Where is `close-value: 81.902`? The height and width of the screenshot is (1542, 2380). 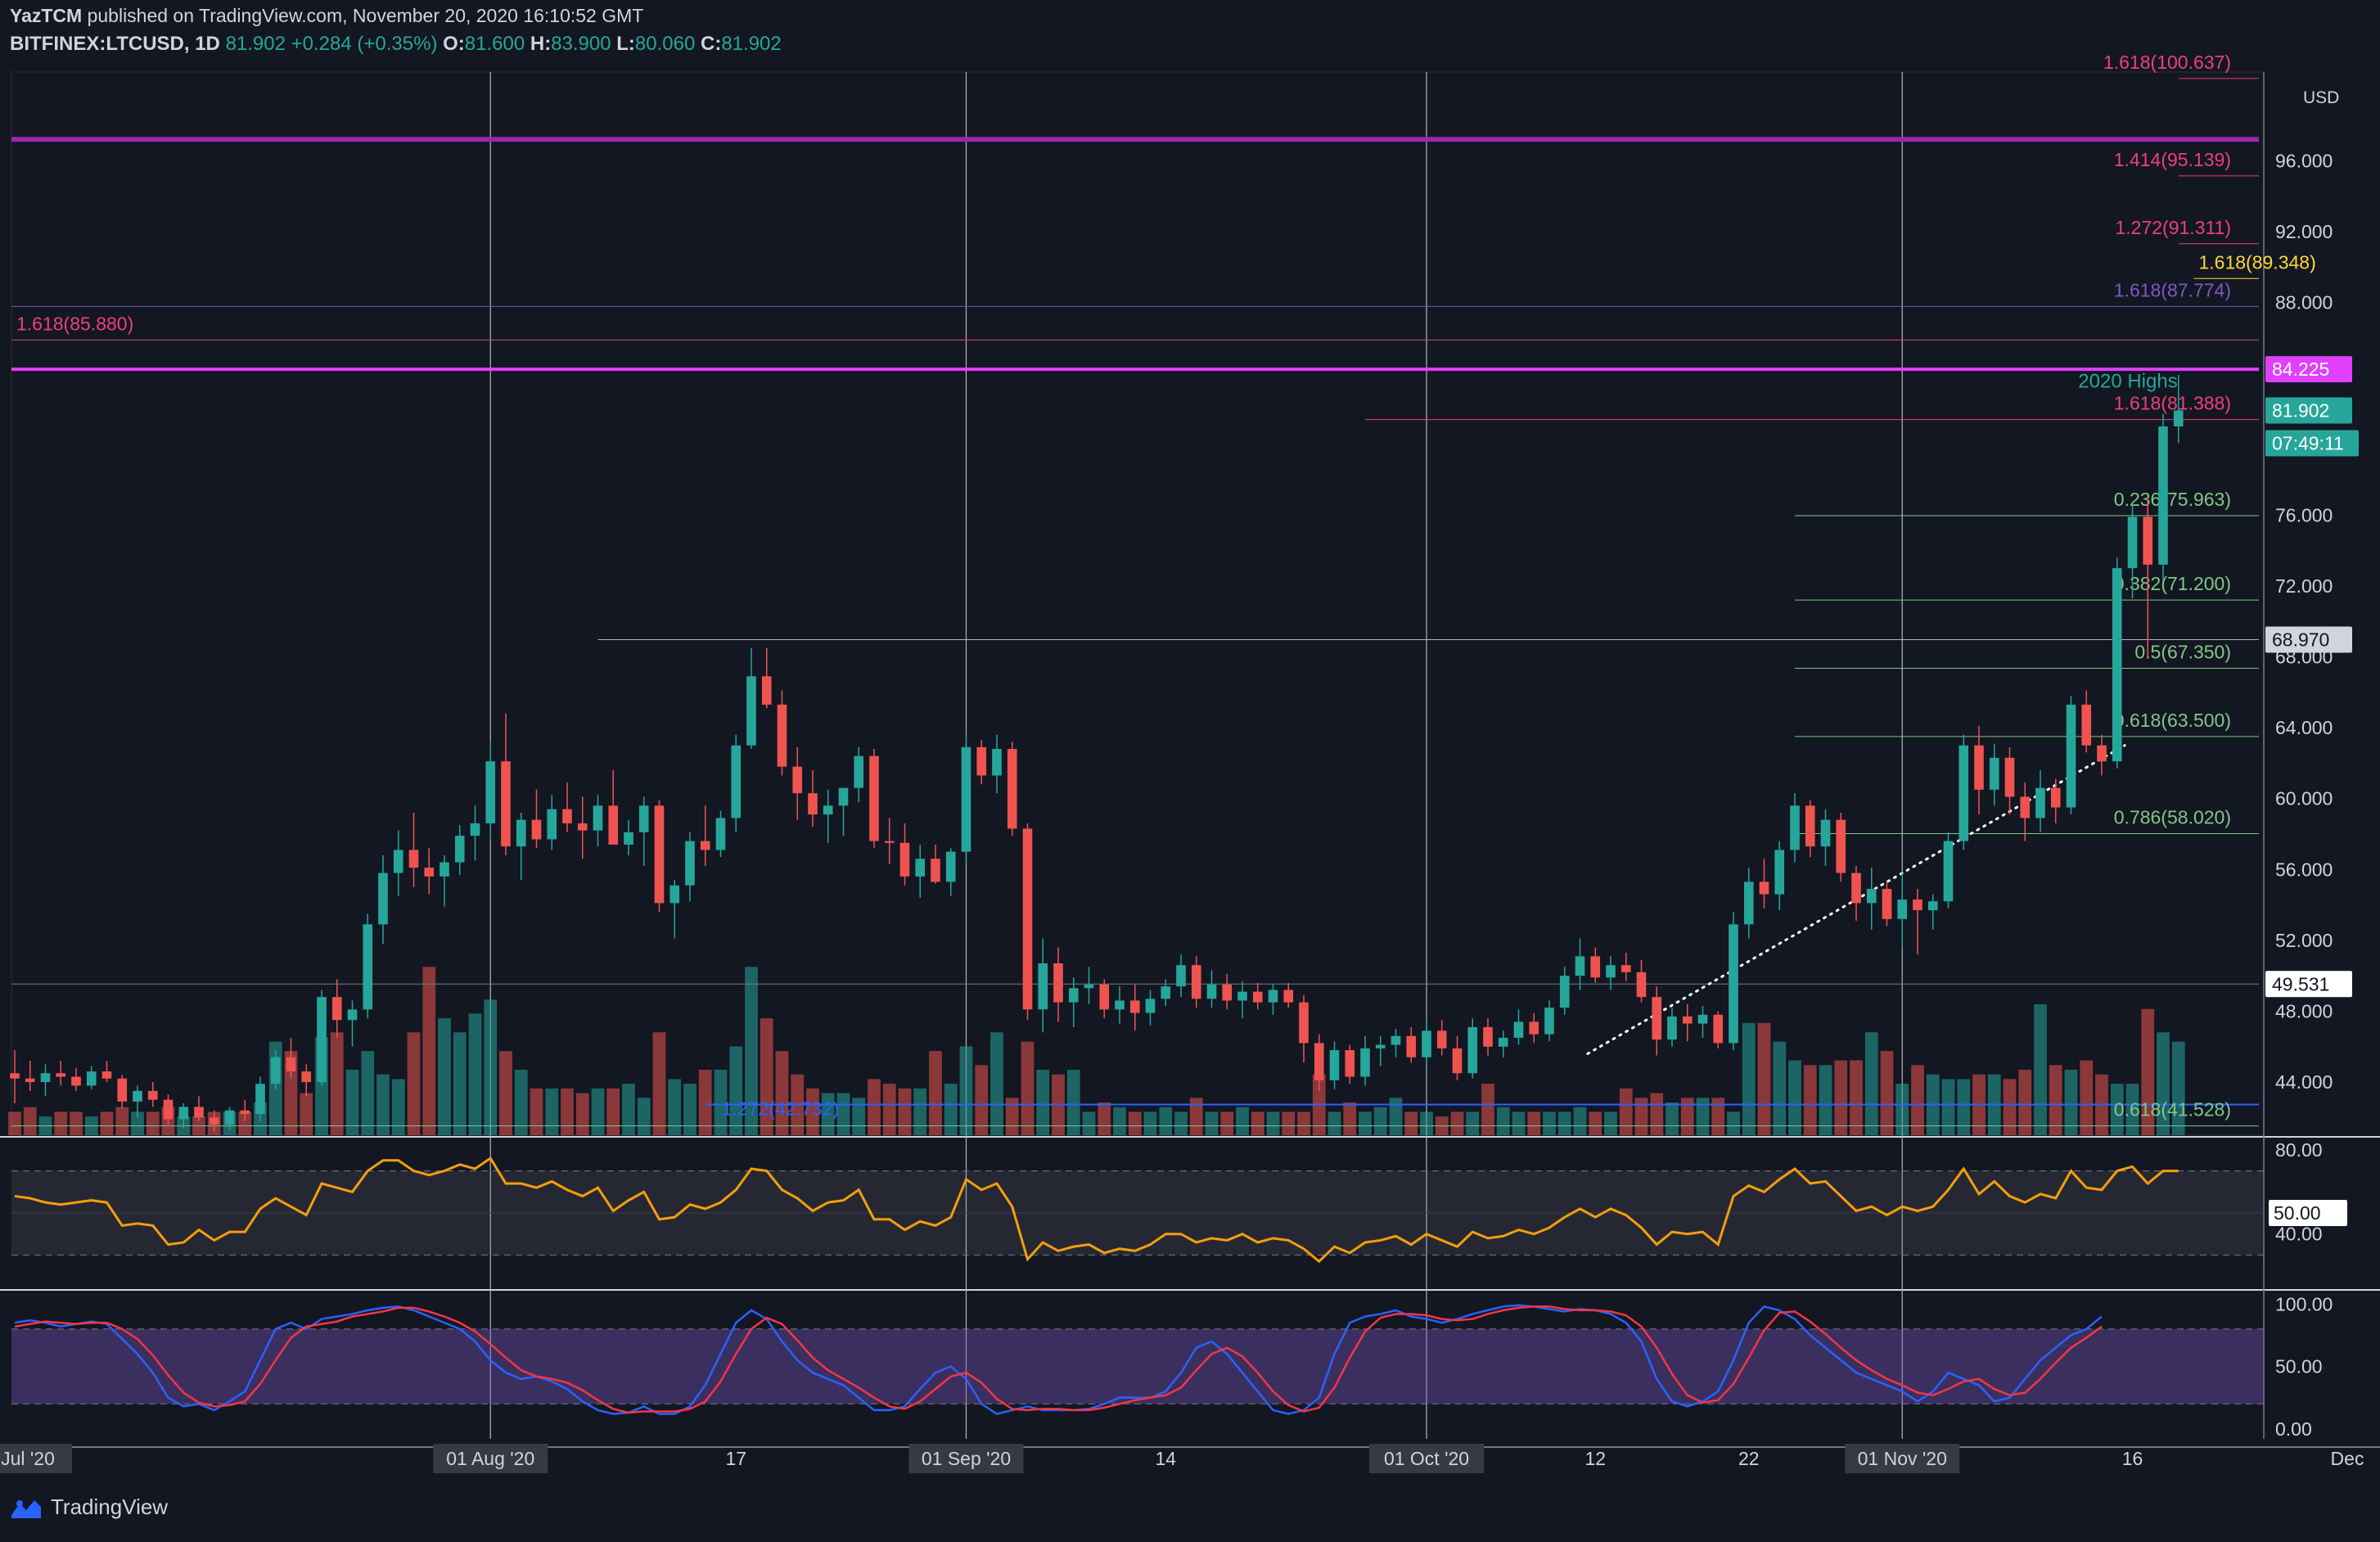 close-value: 81.902 is located at coordinates (752, 44).